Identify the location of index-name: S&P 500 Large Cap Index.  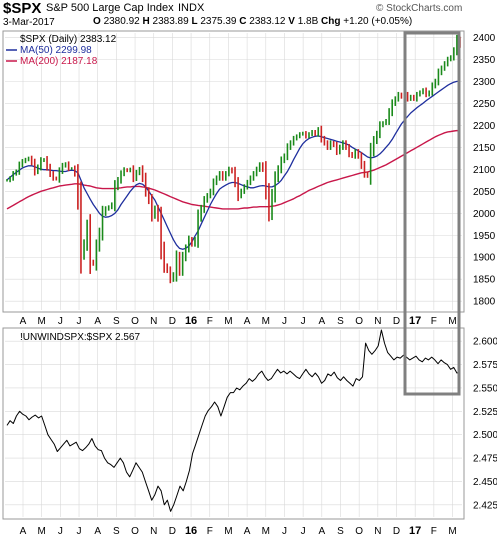
(110, 8).